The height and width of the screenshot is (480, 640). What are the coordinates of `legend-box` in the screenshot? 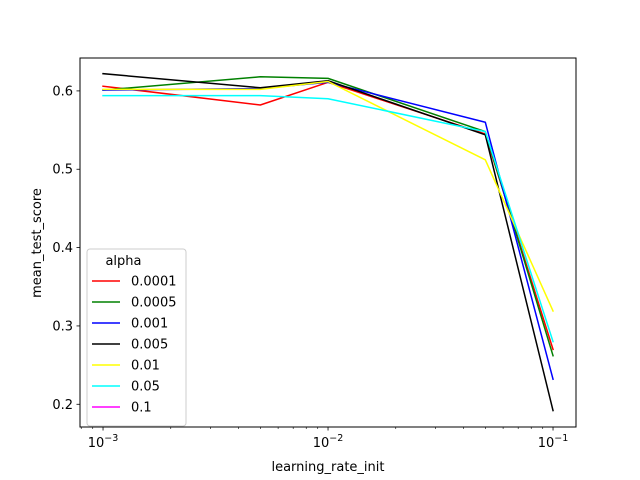 It's located at (136, 337).